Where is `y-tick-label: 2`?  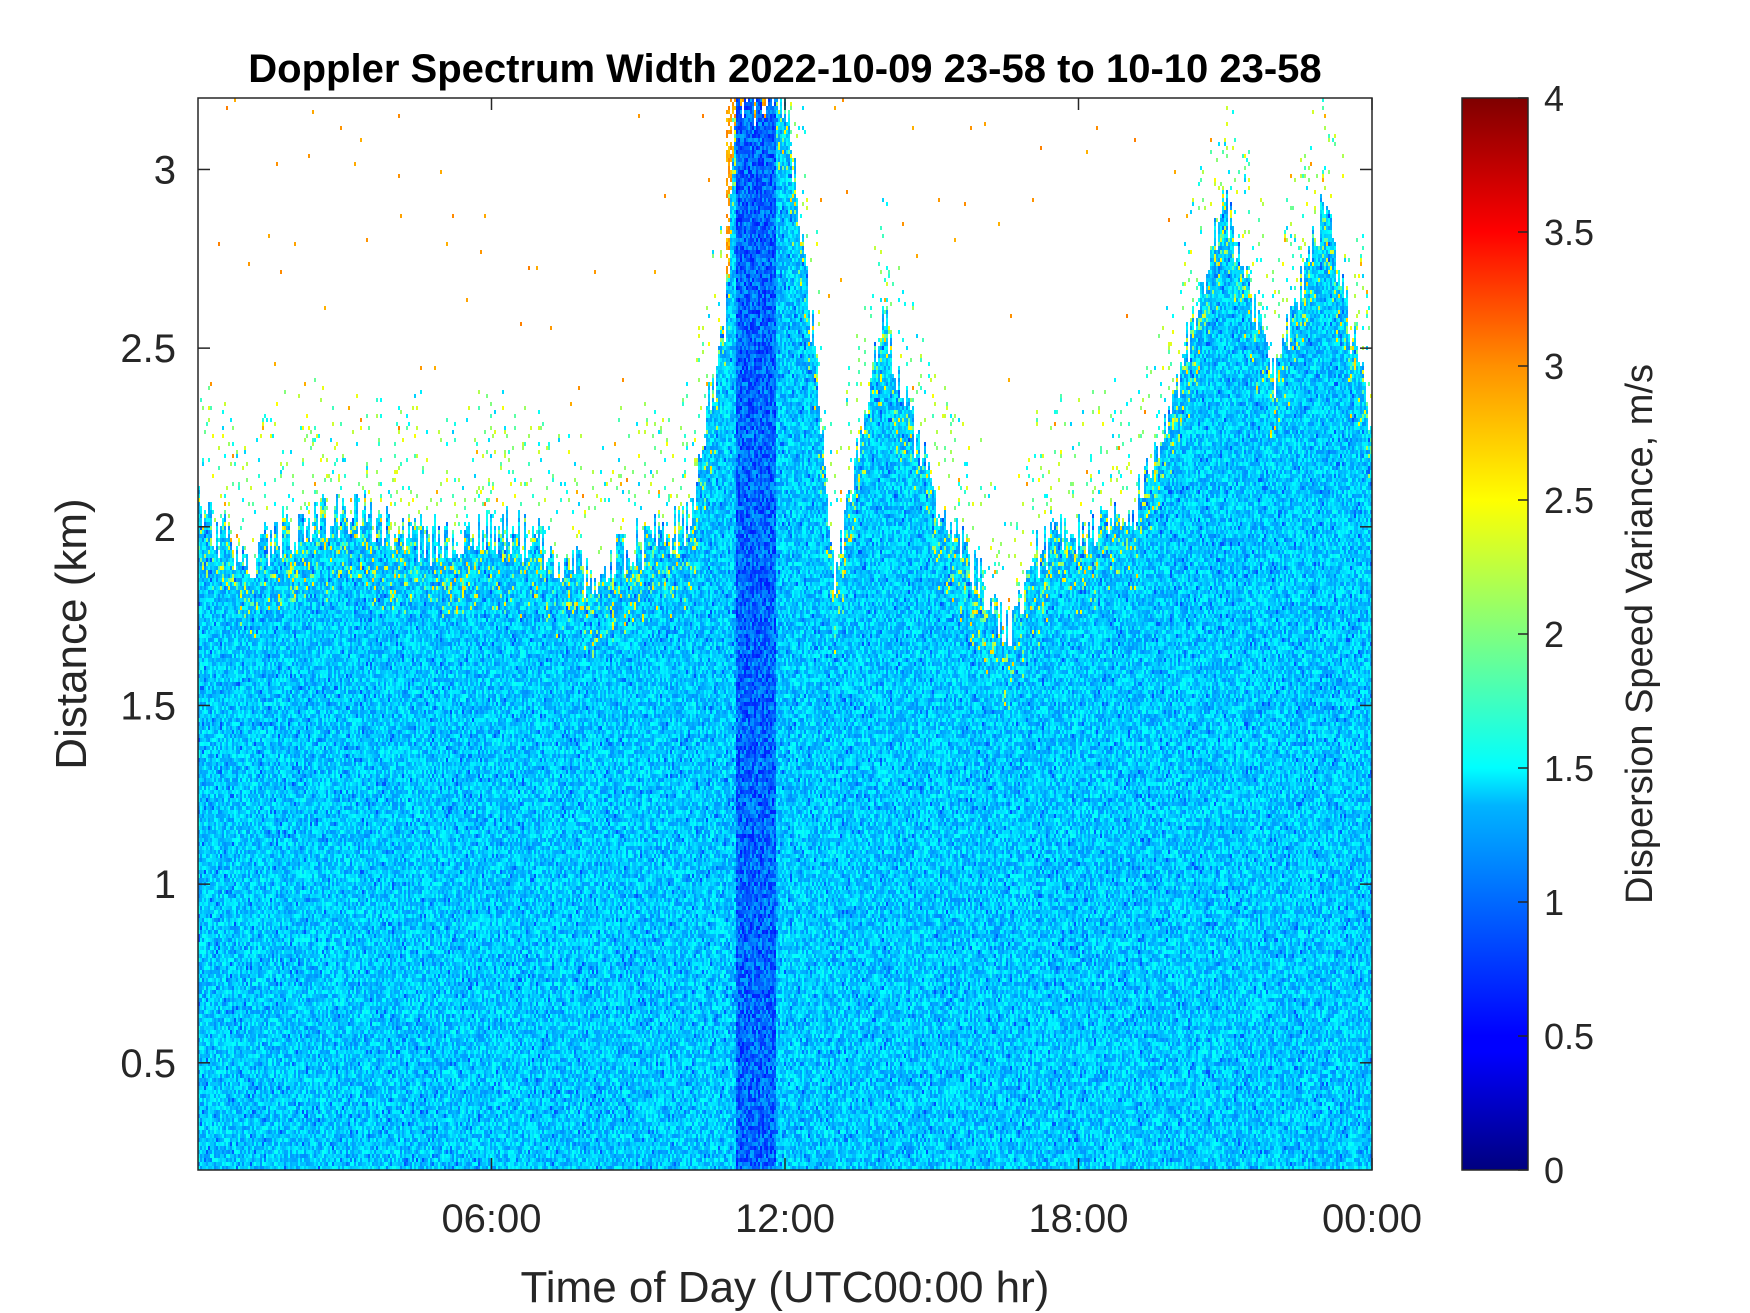
y-tick-label: 2 is located at coordinates (165, 528).